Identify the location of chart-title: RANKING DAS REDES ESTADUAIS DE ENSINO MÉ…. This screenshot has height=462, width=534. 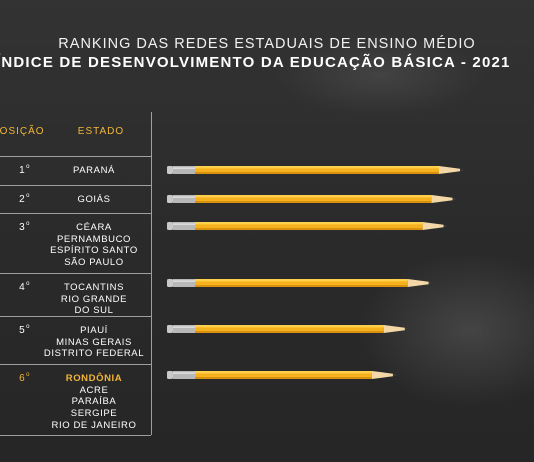
(267, 44).